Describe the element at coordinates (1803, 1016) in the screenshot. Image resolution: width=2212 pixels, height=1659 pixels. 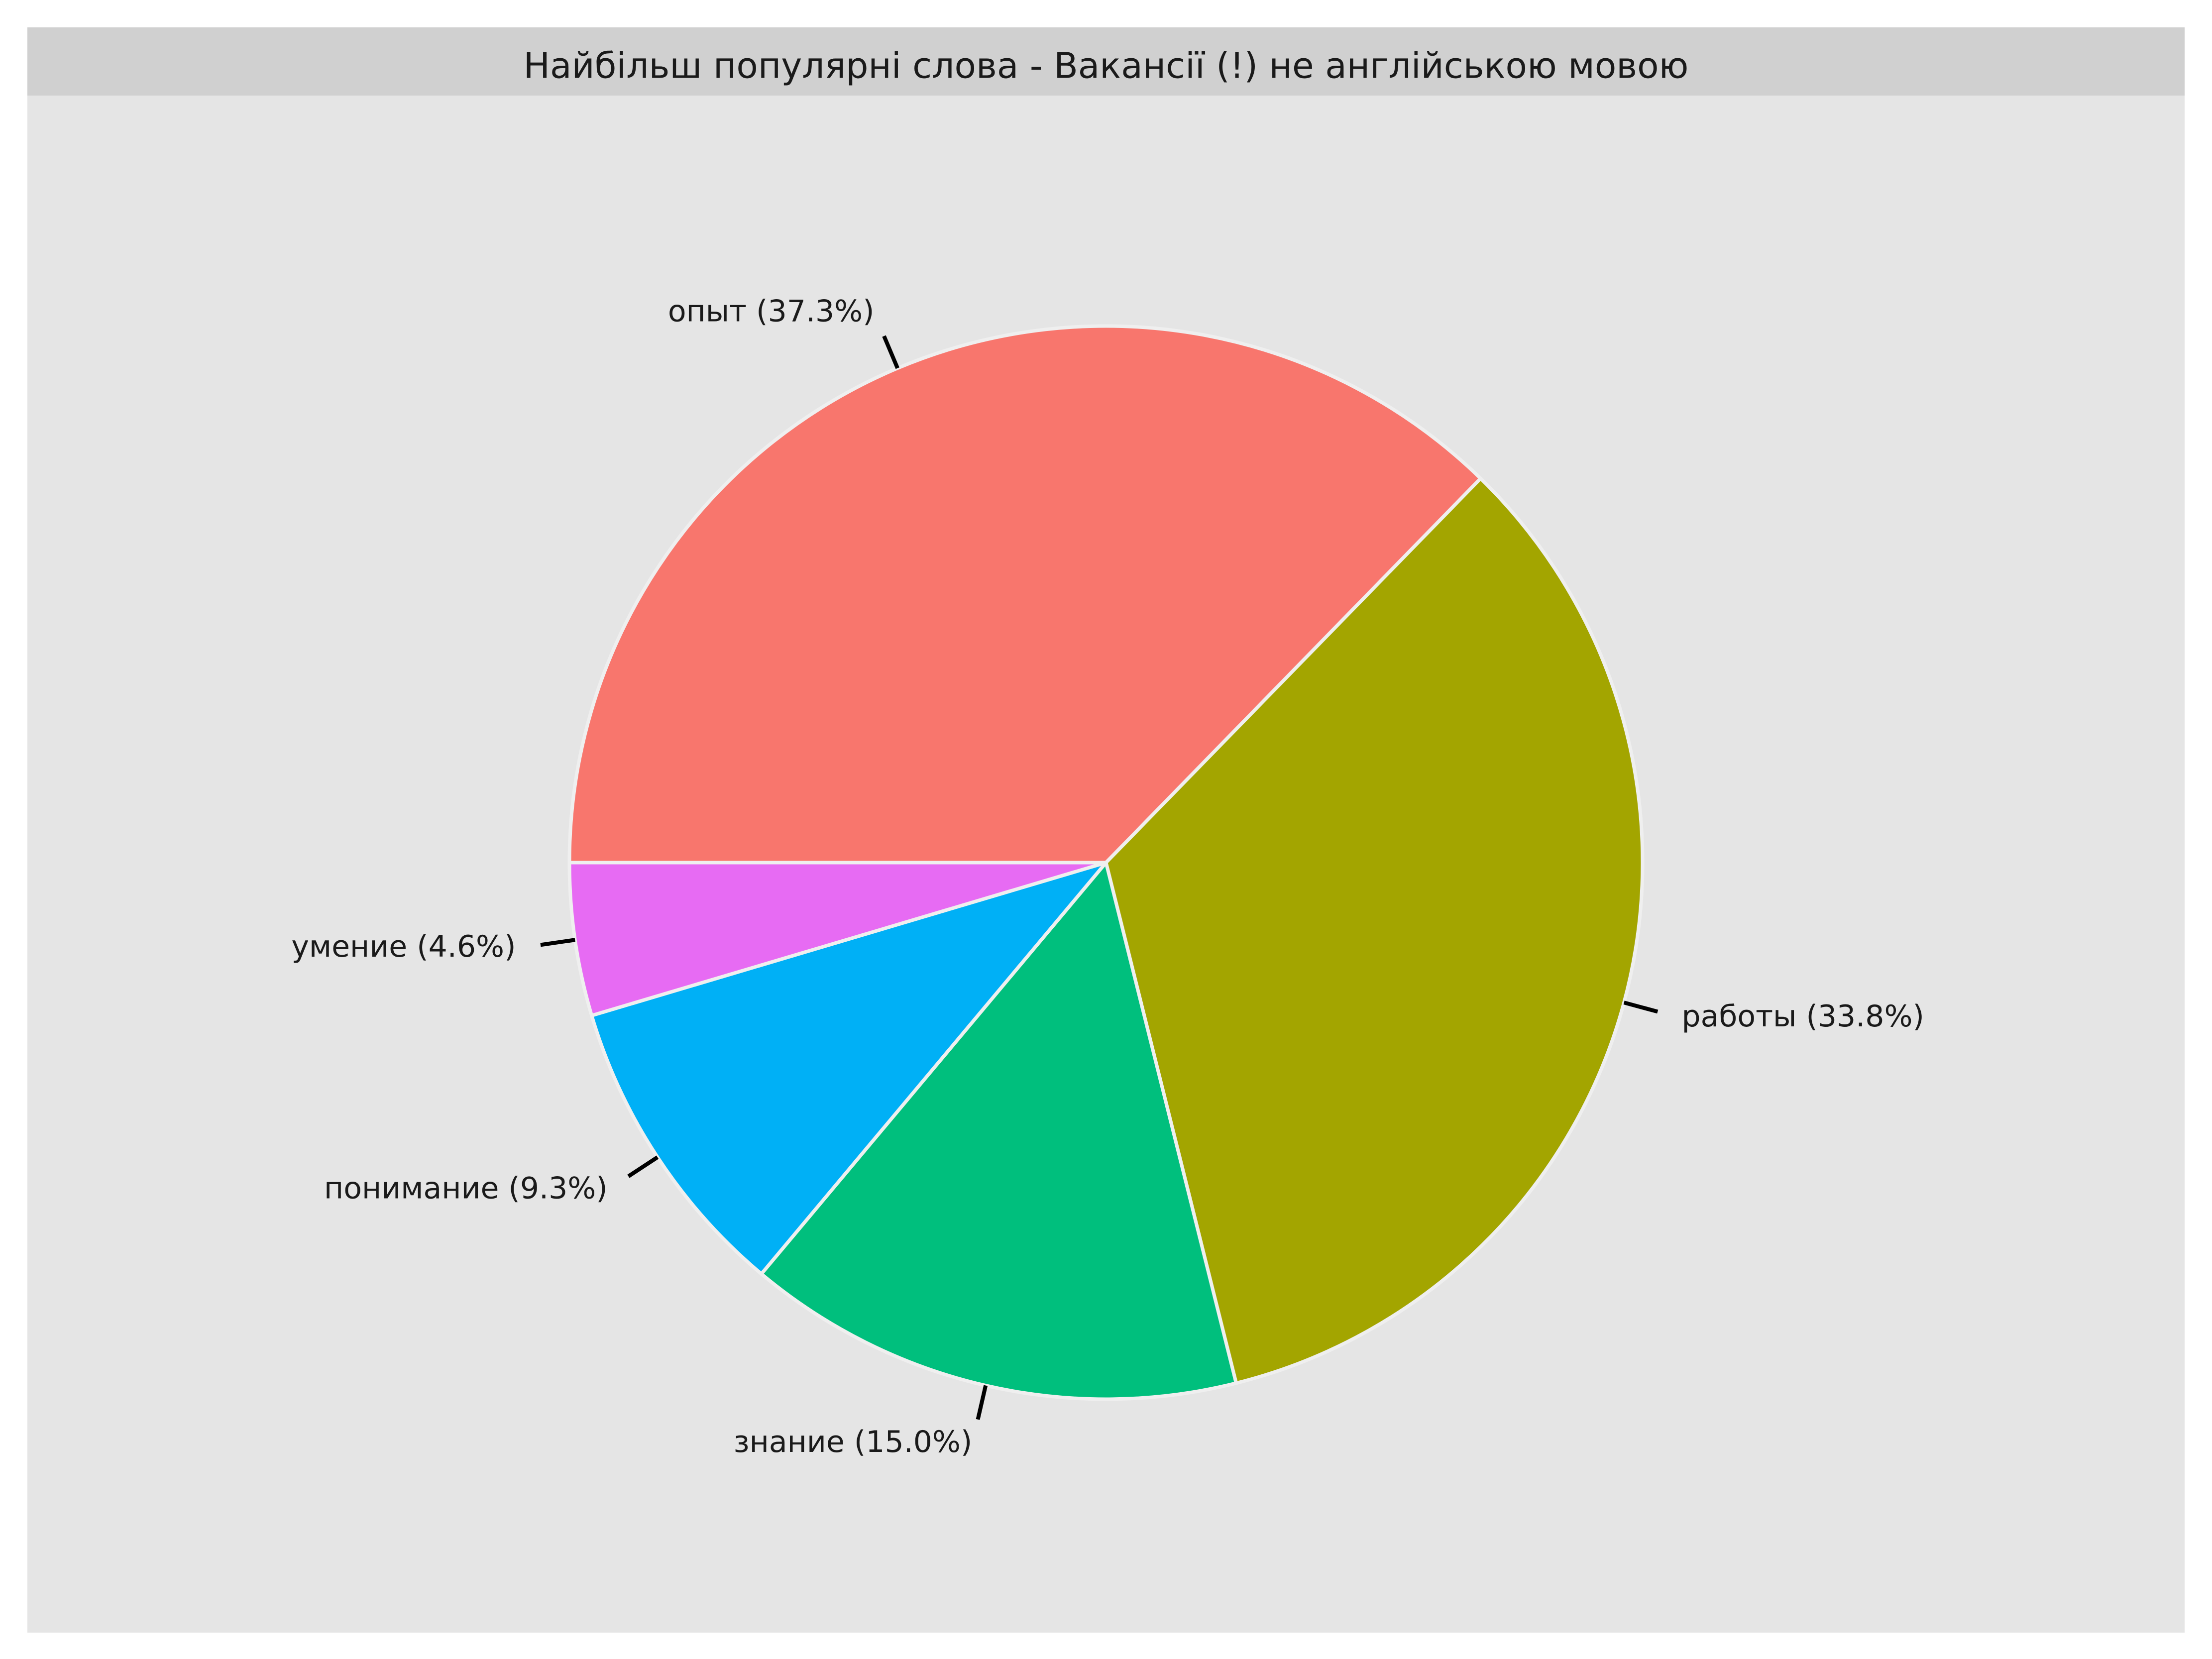
I see `slice-label-1: работы (33.8%)` at that location.